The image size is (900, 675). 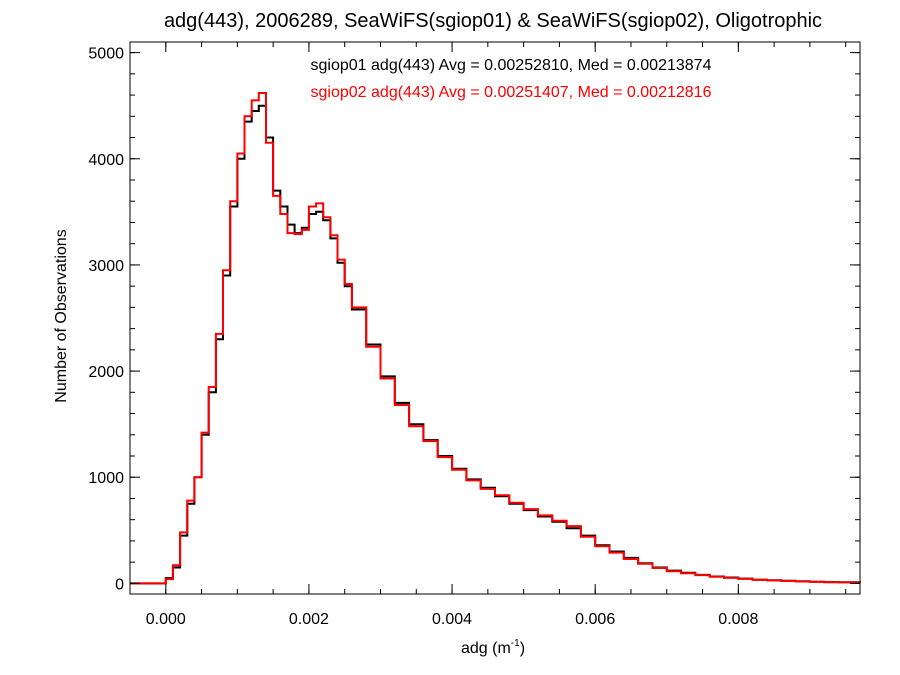 What do you see at coordinates (106, 54) in the screenshot?
I see `y-tick-label: 5000` at bounding box center [106, 54].